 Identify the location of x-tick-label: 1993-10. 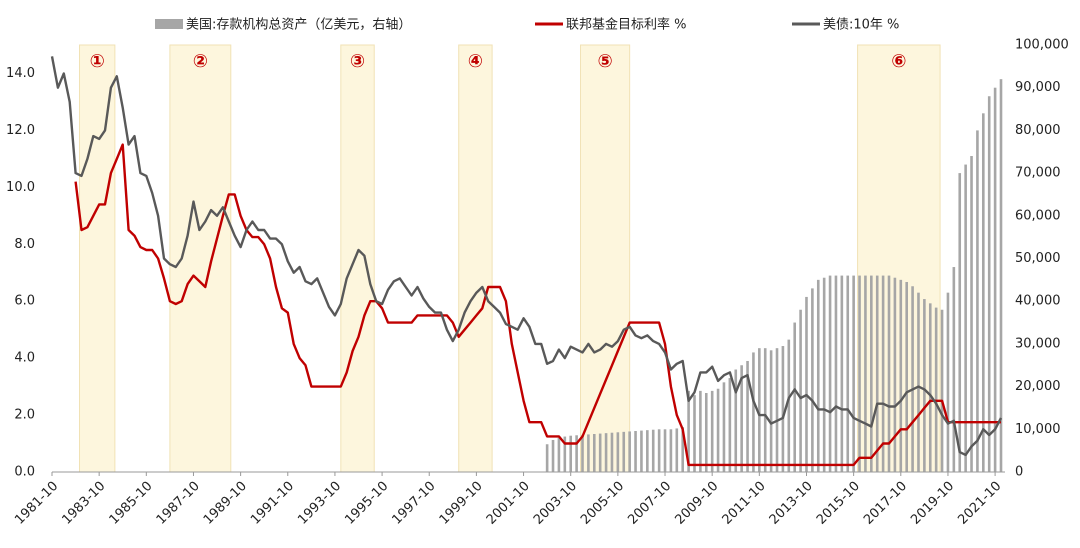
(319, 503).